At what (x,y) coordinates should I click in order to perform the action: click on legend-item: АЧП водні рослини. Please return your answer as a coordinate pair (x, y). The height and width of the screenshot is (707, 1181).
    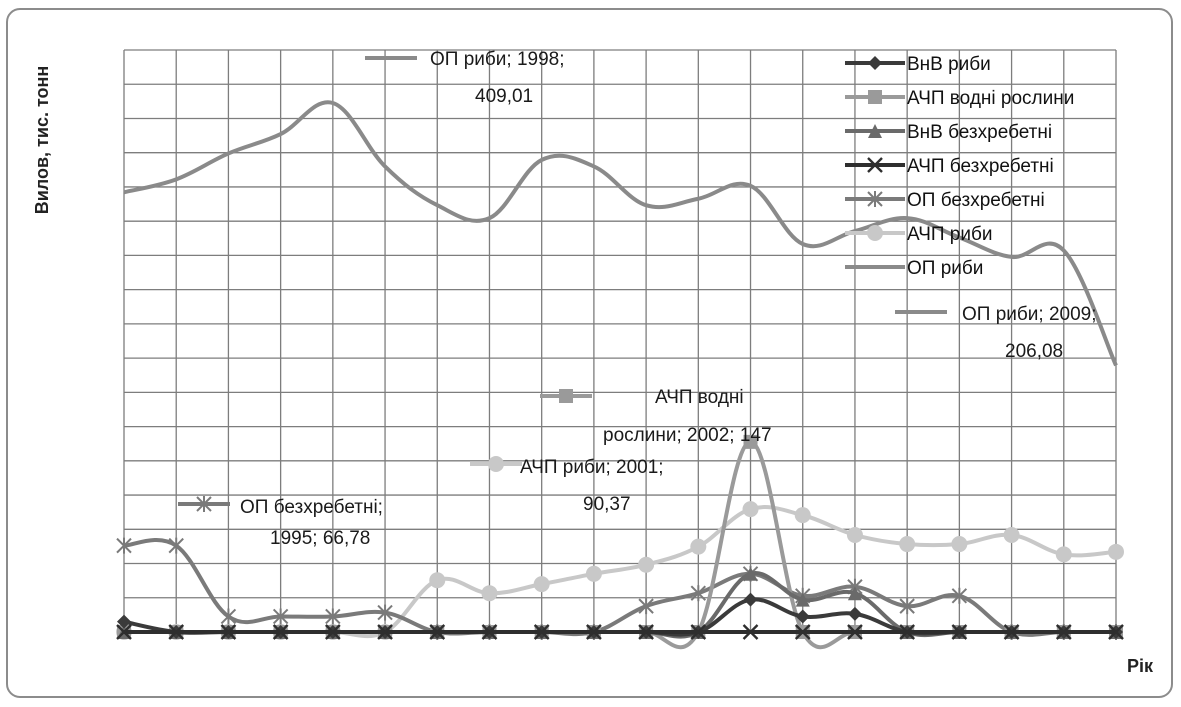
    Looking at the image, I should click on (959, 98).